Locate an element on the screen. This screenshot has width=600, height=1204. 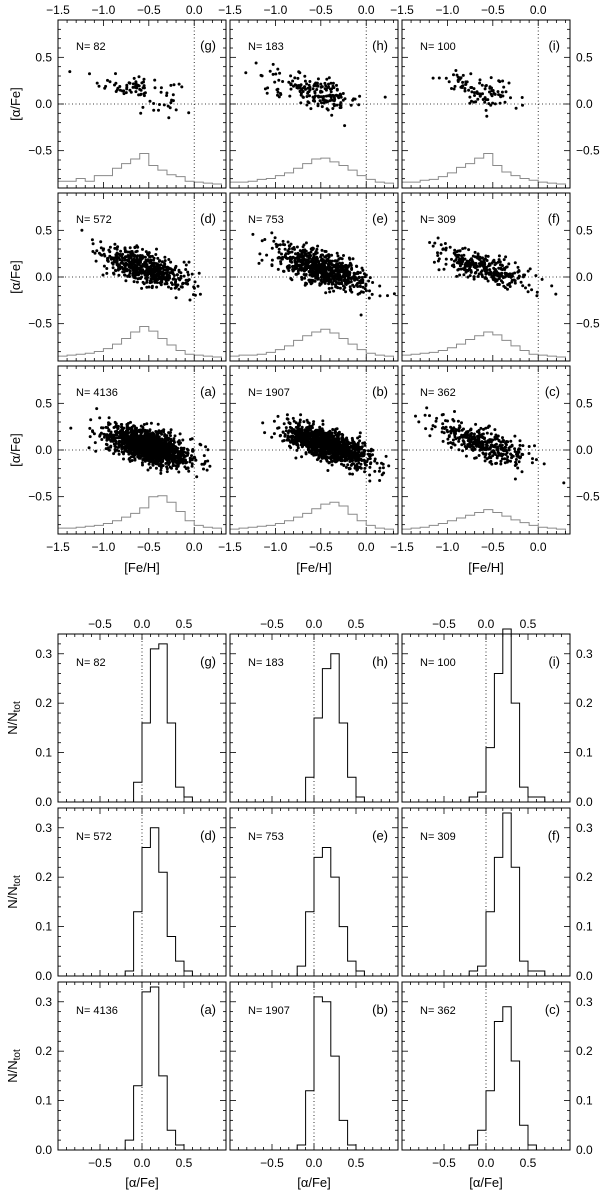
x-tick-label: −1.0 is located at coordinates (276, 10).